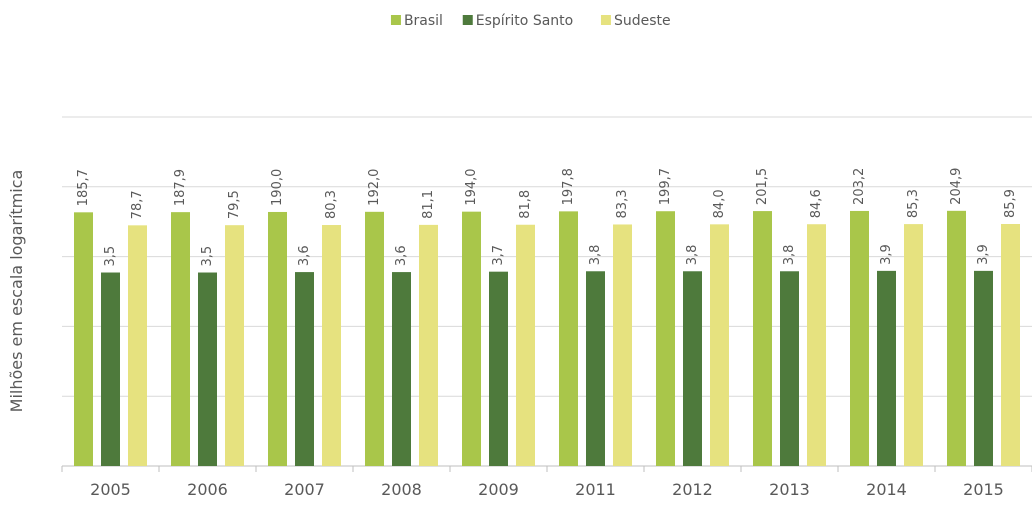 The image size is (1032, 512). I want to click on value-label: 187,9, so click(180, 187).